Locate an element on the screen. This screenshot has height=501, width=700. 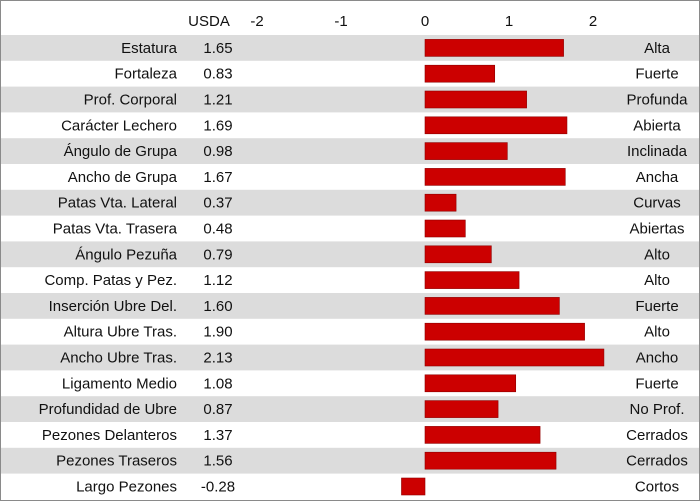
trait-value: 1.56 is located at coordinates (217, 461).